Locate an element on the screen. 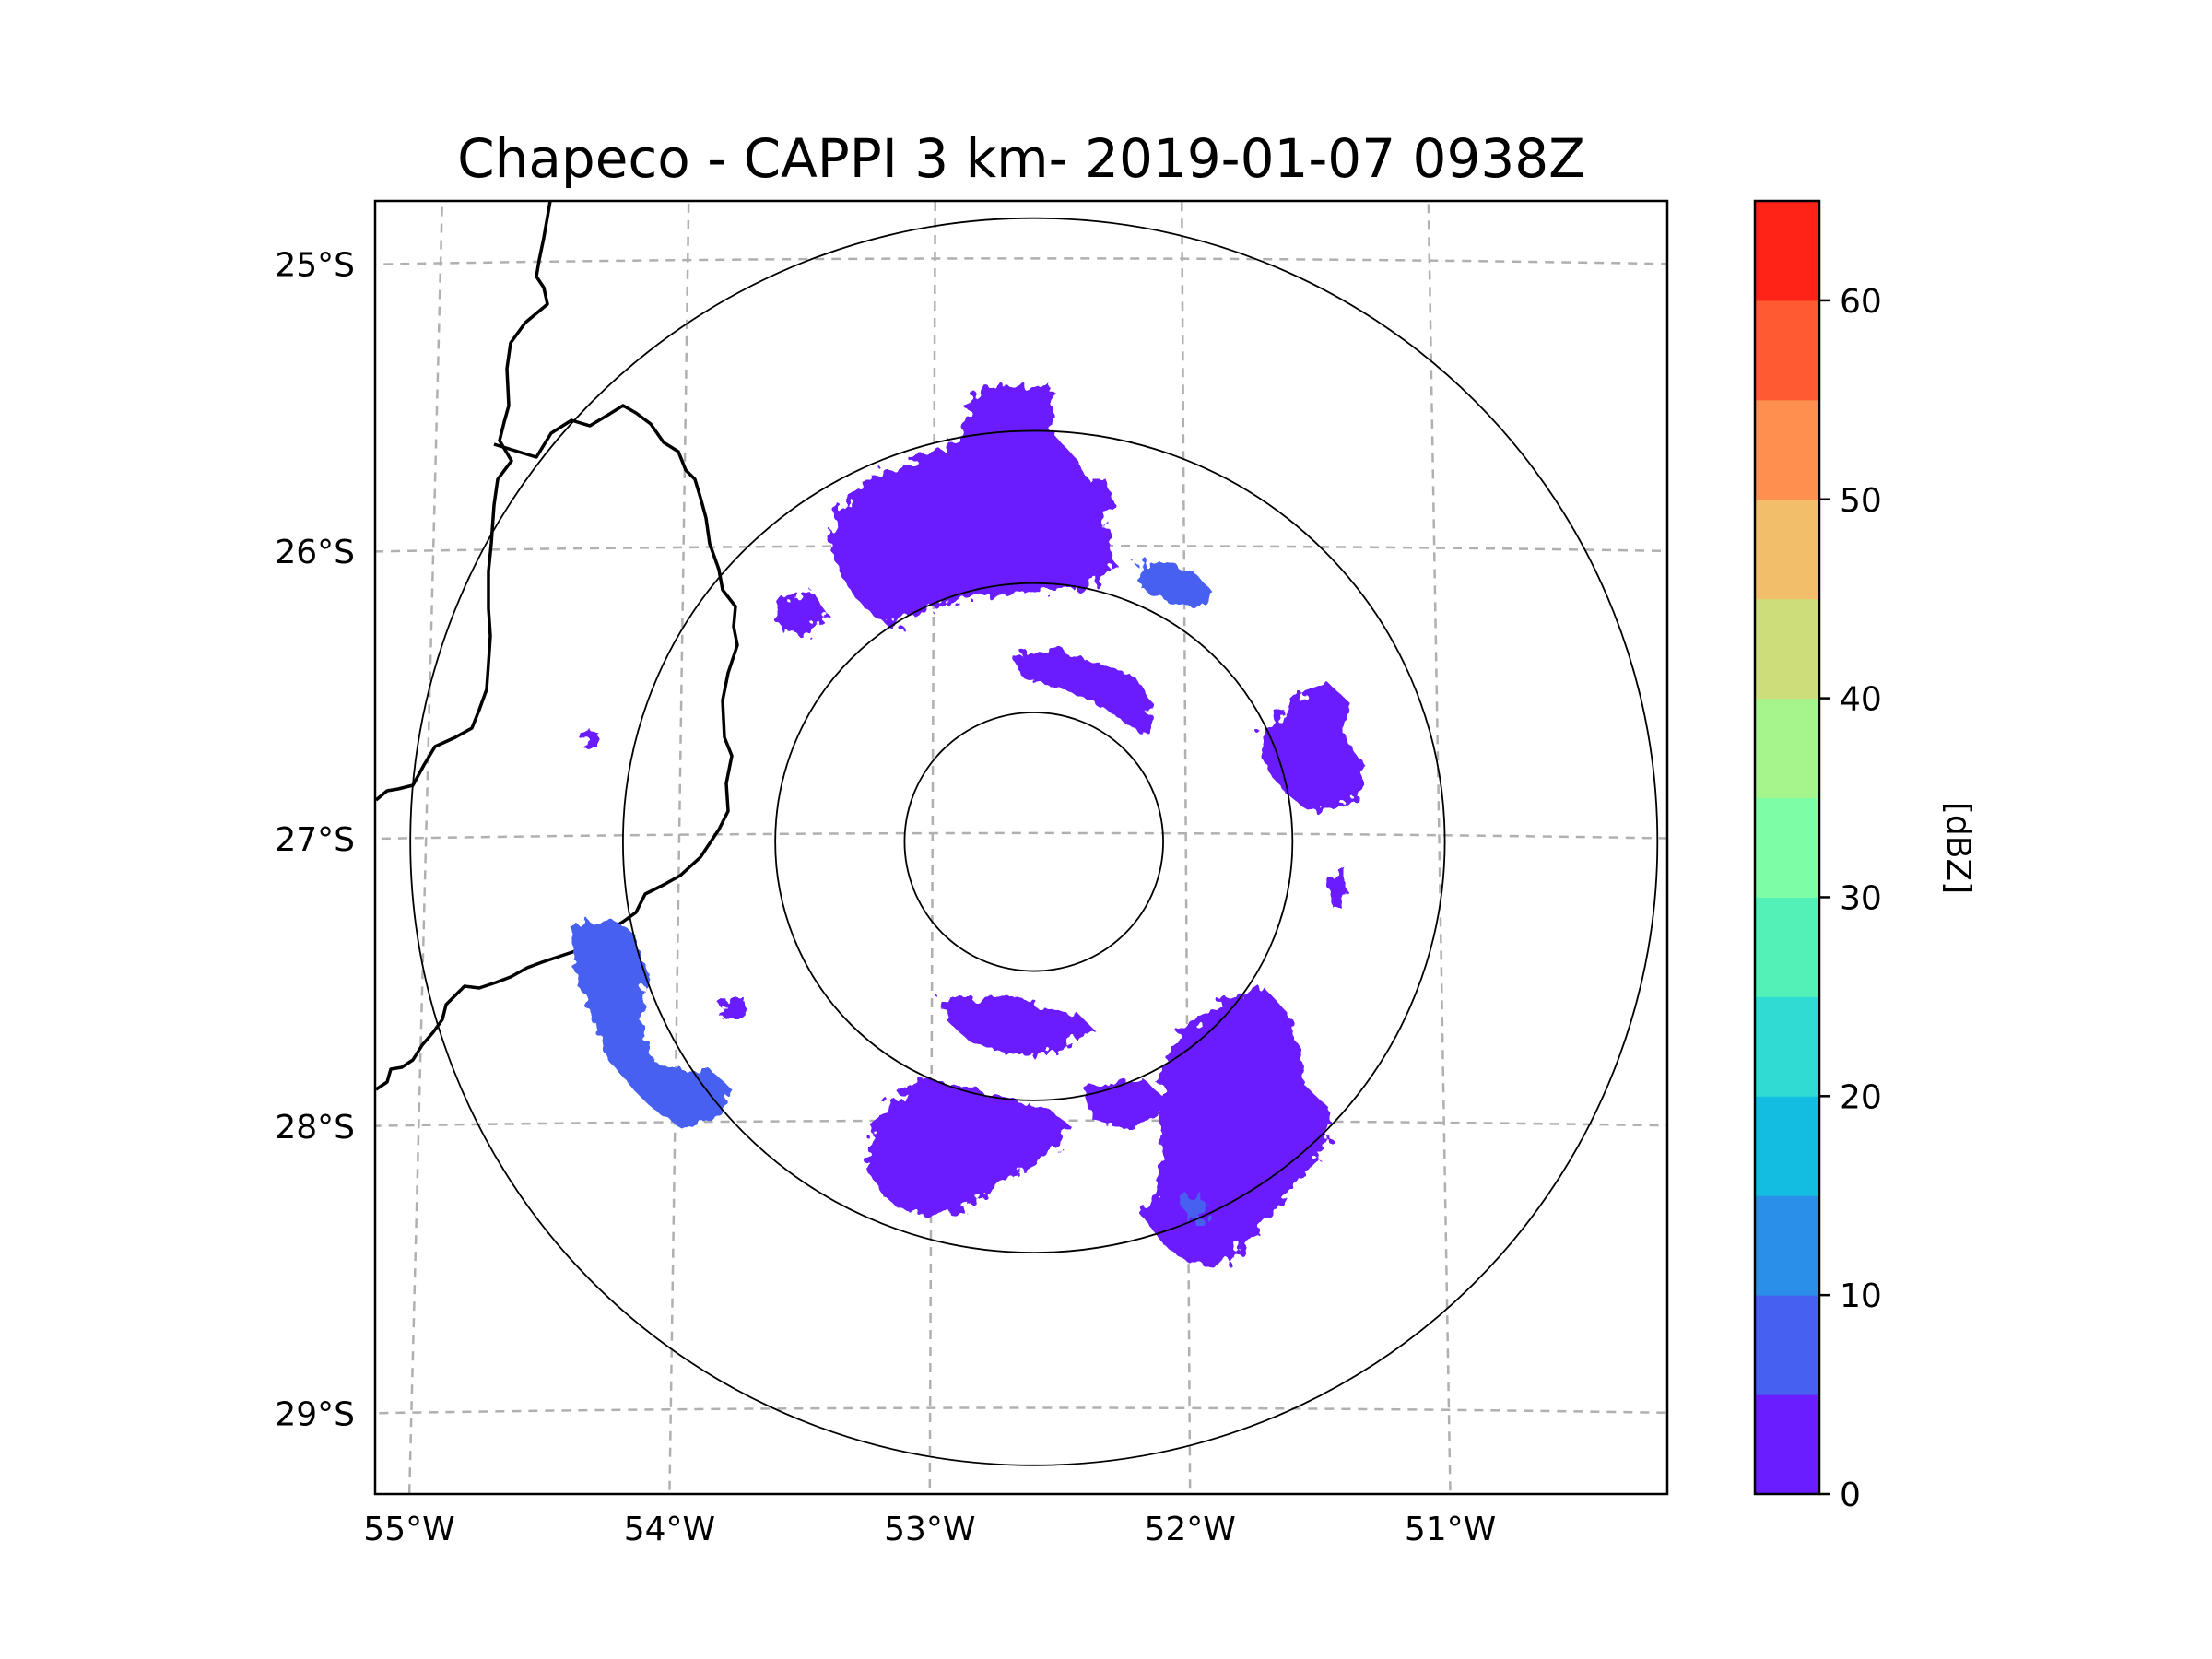 The width and height of the screenshot is (2212, 1659). echo-northwest-speck is located at coordinates (590, 740).